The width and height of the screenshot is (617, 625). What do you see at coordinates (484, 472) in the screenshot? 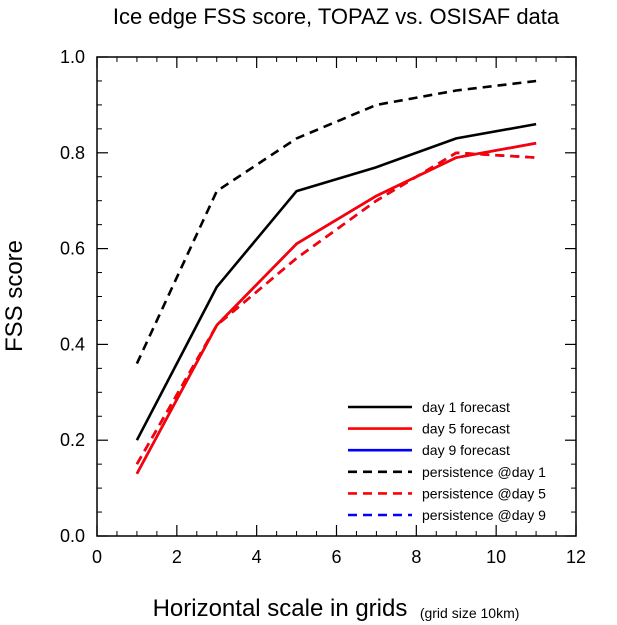
I see `legend-label: persistence @day 1` at bounding box center [484, 472].